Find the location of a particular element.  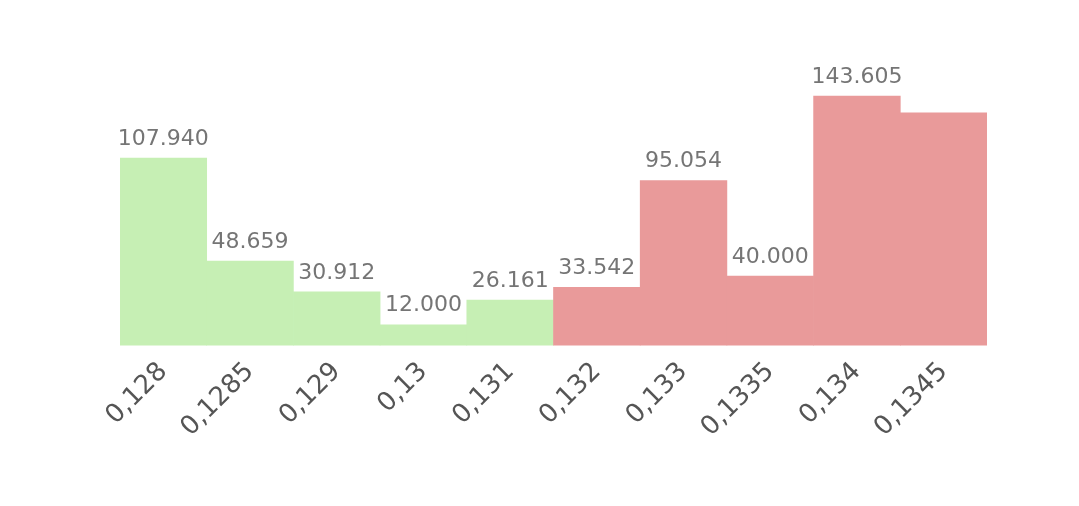

data-label: 12.000 is located at coordinates (423, 304).